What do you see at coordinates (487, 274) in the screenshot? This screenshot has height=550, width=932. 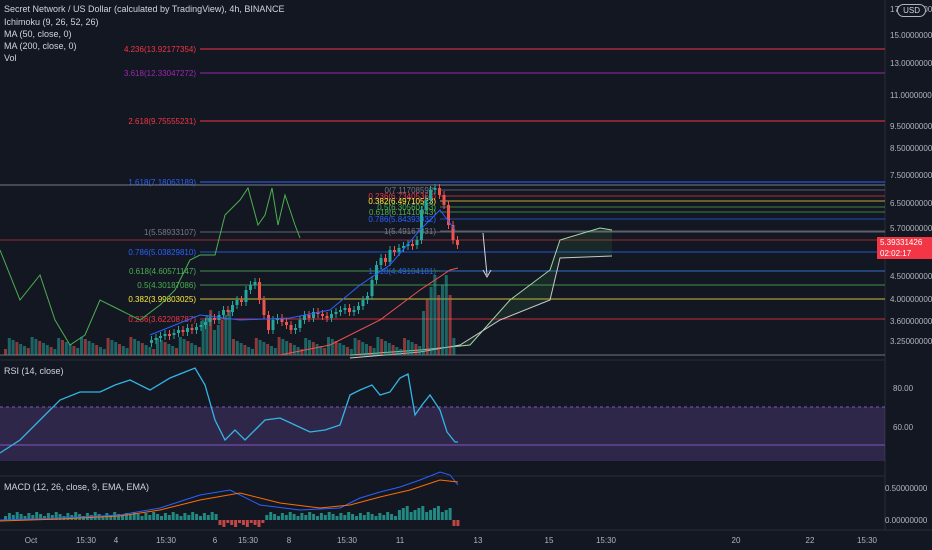 I see `arrow-head` at bounding box center [487, 274].